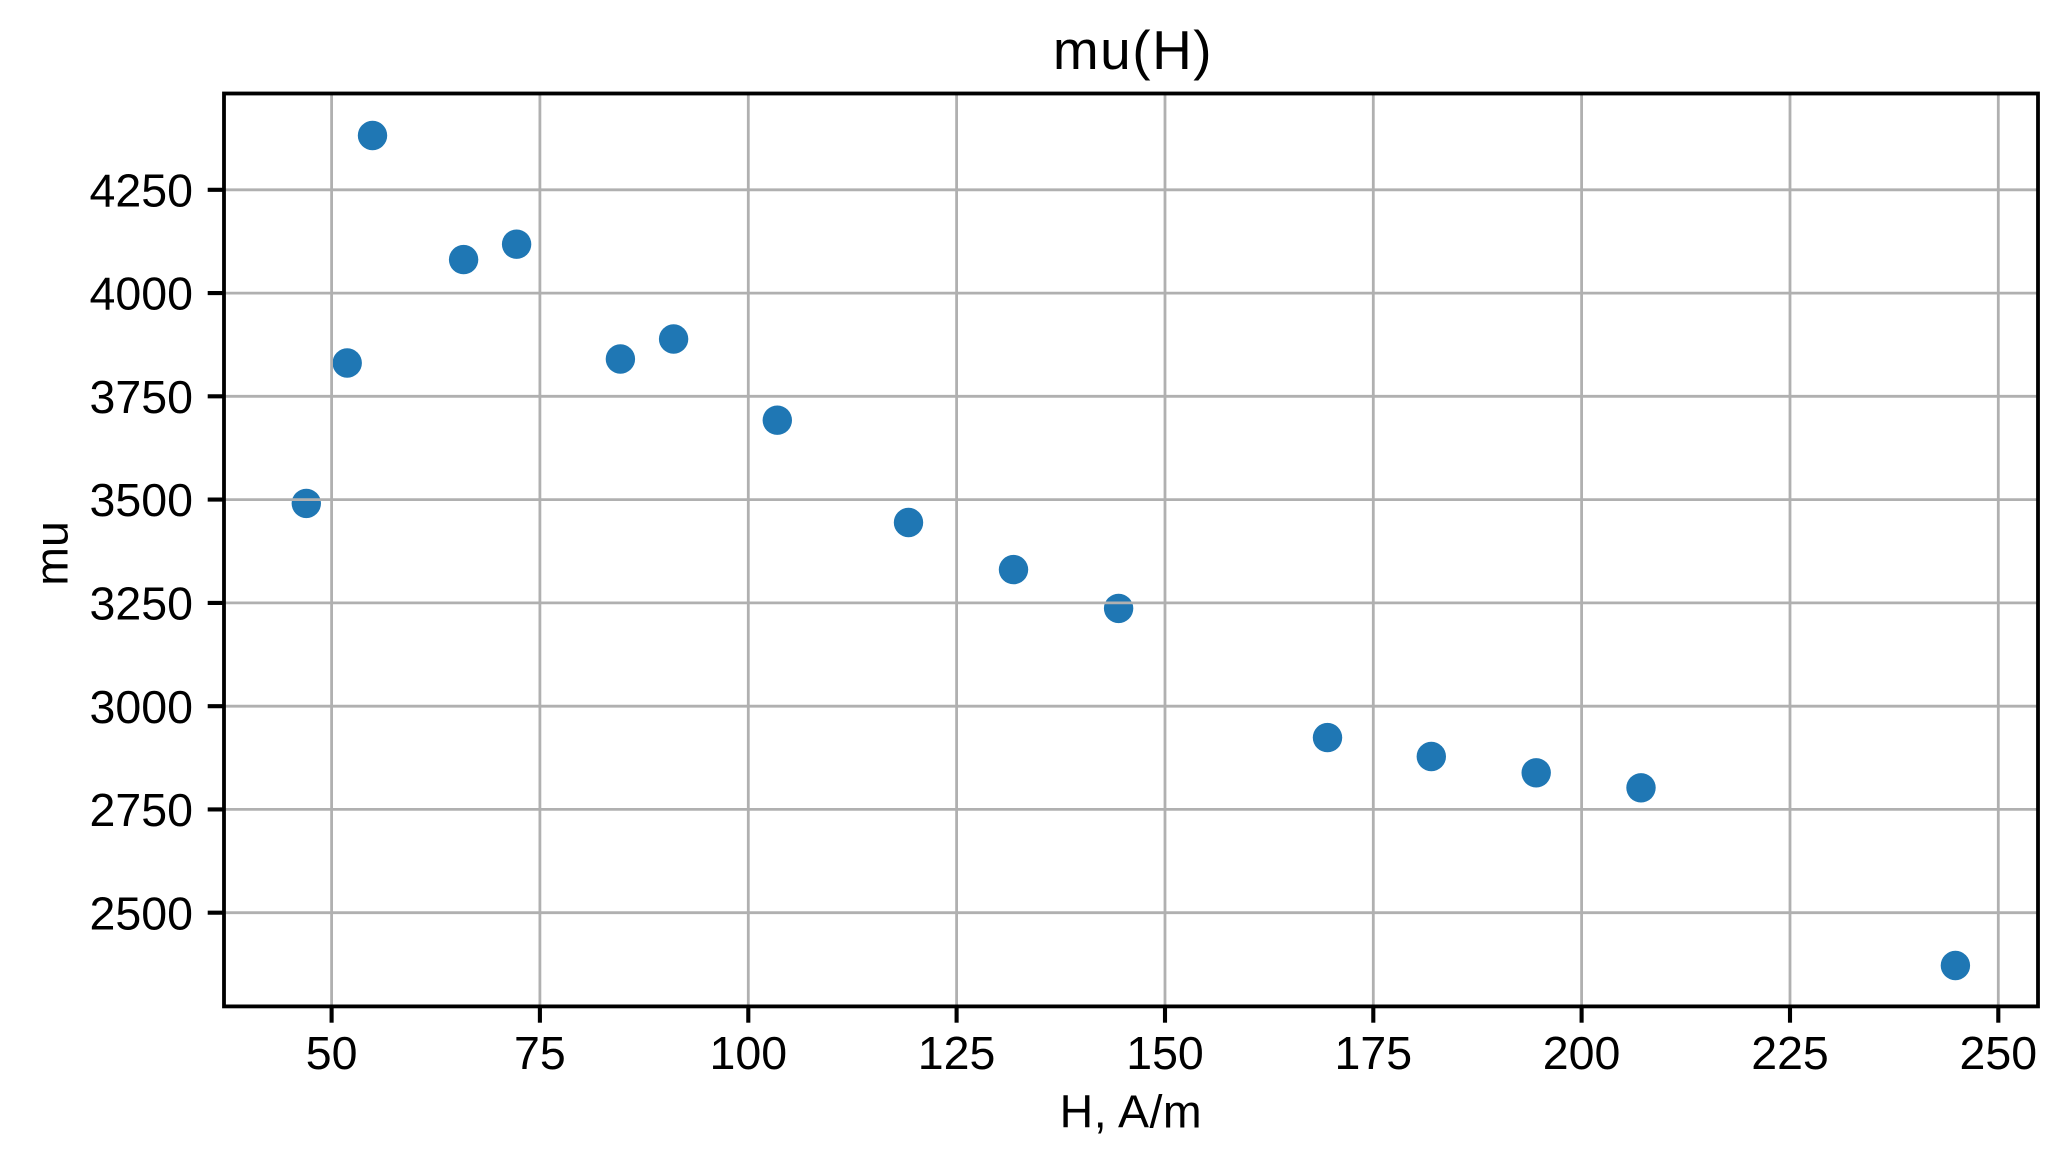  Describe the element at coordinates (540, 1053) in the screenshot. I see `svg-text: 75` at that location.